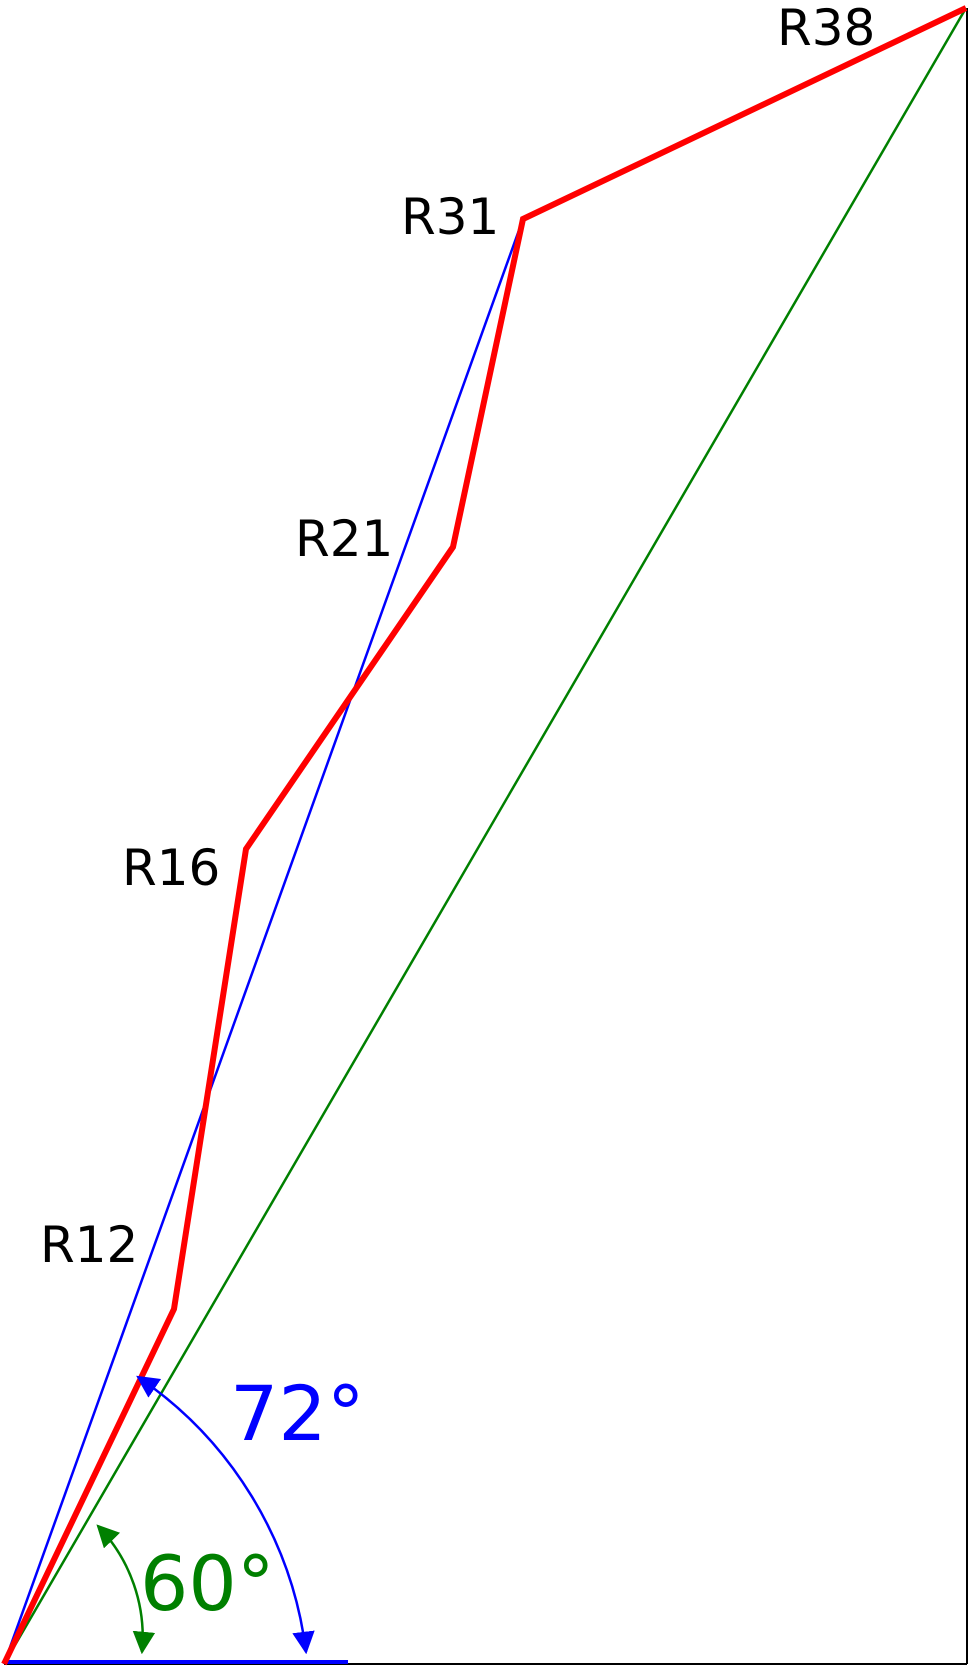 The width and height of the screenshot is (970, 1668). What do you see at coordinates (89, 1245) in the screenshot?
I see `label-r12: R12` at bounding box center [89, 1245].